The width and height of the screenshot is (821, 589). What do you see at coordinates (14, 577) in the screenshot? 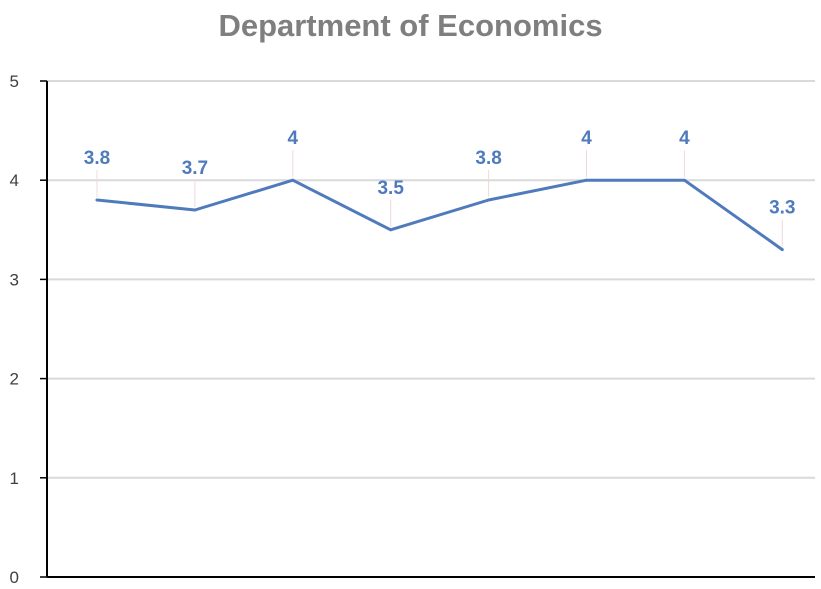
I see `y-tick-label: 0` at bounding box center [14, 577].